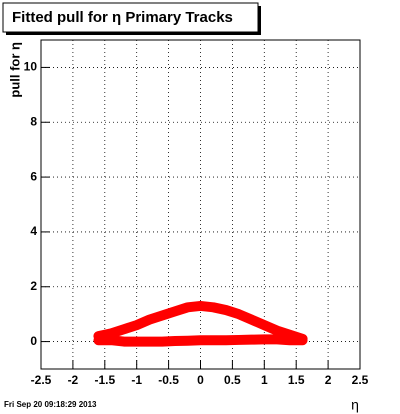 Image resolution: width=400 pixels, height=414 pixels. Describe the element at coordinates (122, 17) in the screenshot. I see `chart-title: Fitted pull for η Primary Tracks` at that location.